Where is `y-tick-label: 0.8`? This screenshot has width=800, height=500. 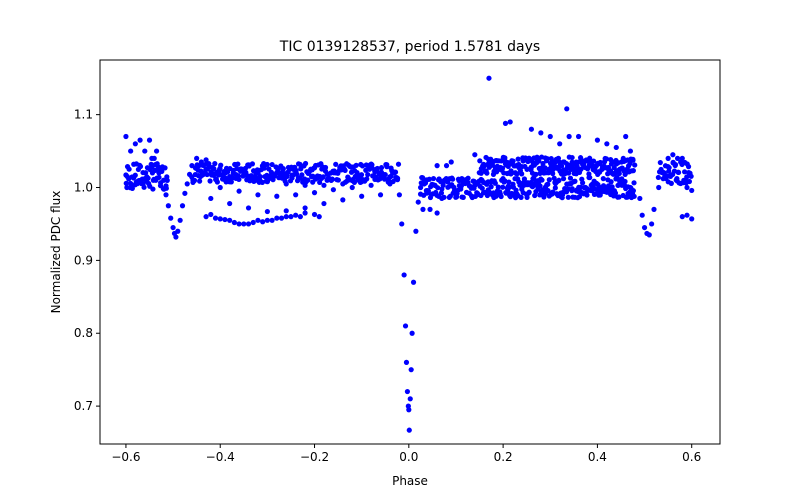 y-tick-label: 0.8 is located at coordinates (83, 333).